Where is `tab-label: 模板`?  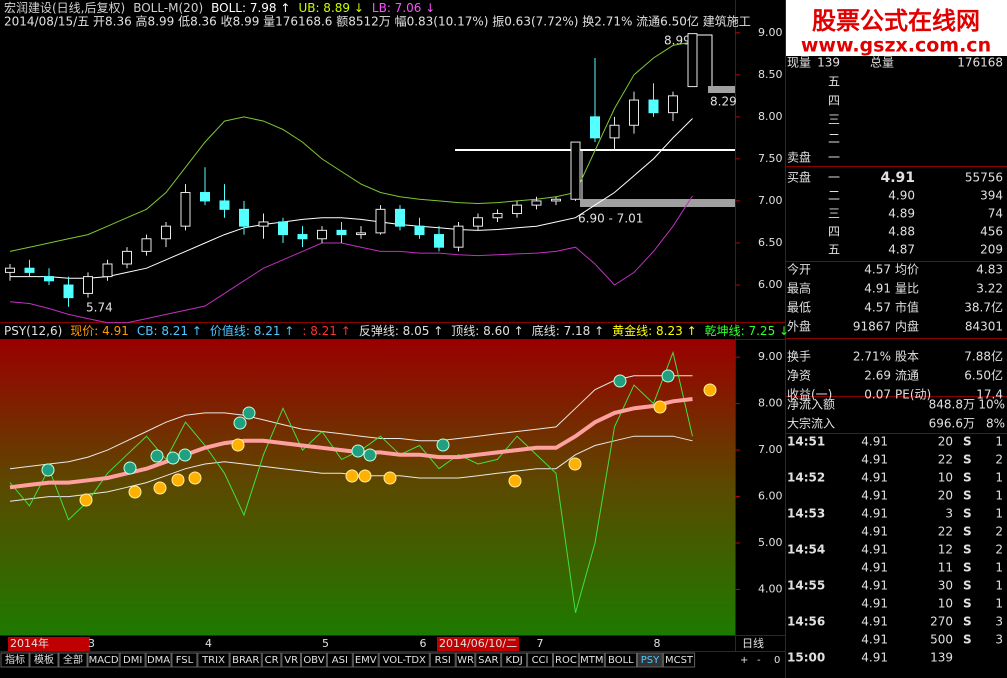
tab-label: 模板 is located at coordinates (44, 659).